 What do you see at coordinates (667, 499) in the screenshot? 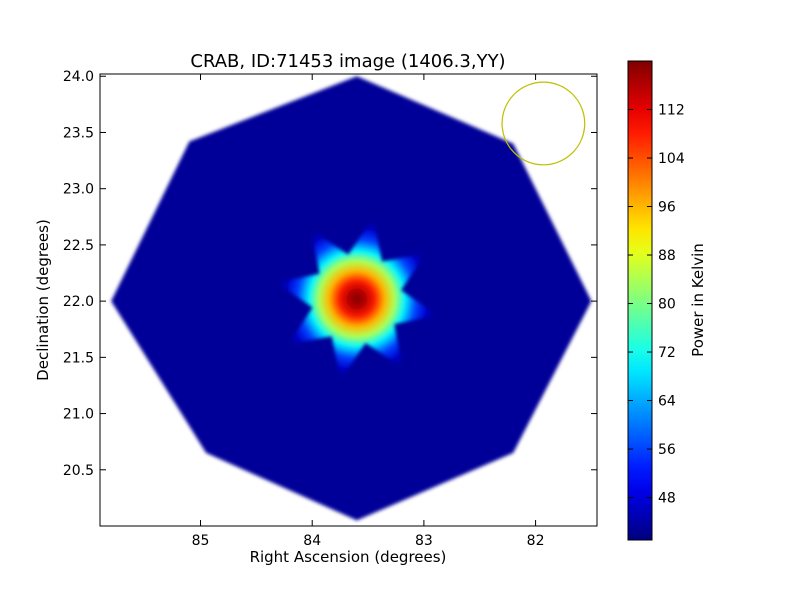
I see `colorbar-tick-label: 48` at bounding box center [667, 499].